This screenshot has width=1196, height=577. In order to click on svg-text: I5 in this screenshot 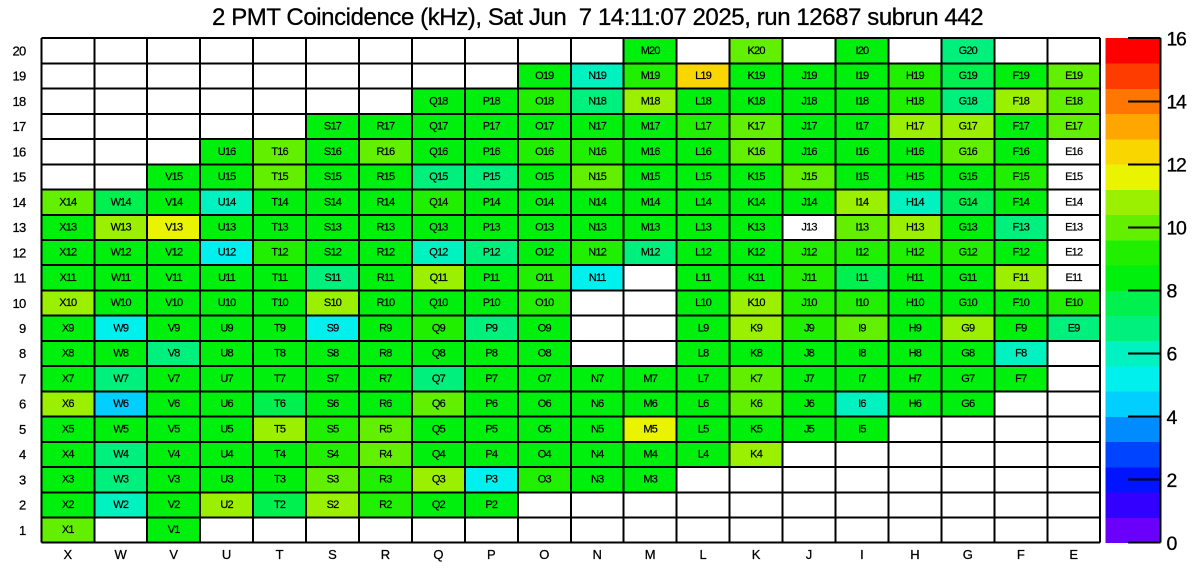, I will do `click(862, 429)`.